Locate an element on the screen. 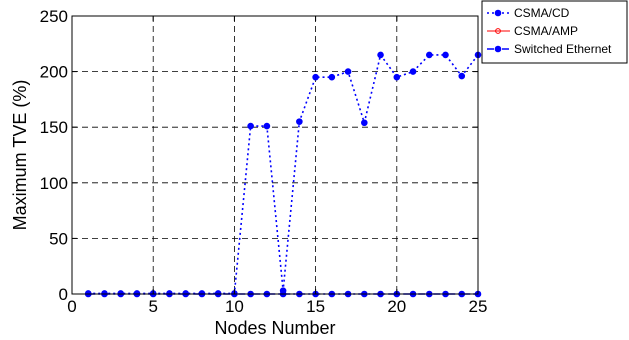 The height and width of the screenshot is (340, 629). x-tick-label: 5 is located at coordinates (152, 306).